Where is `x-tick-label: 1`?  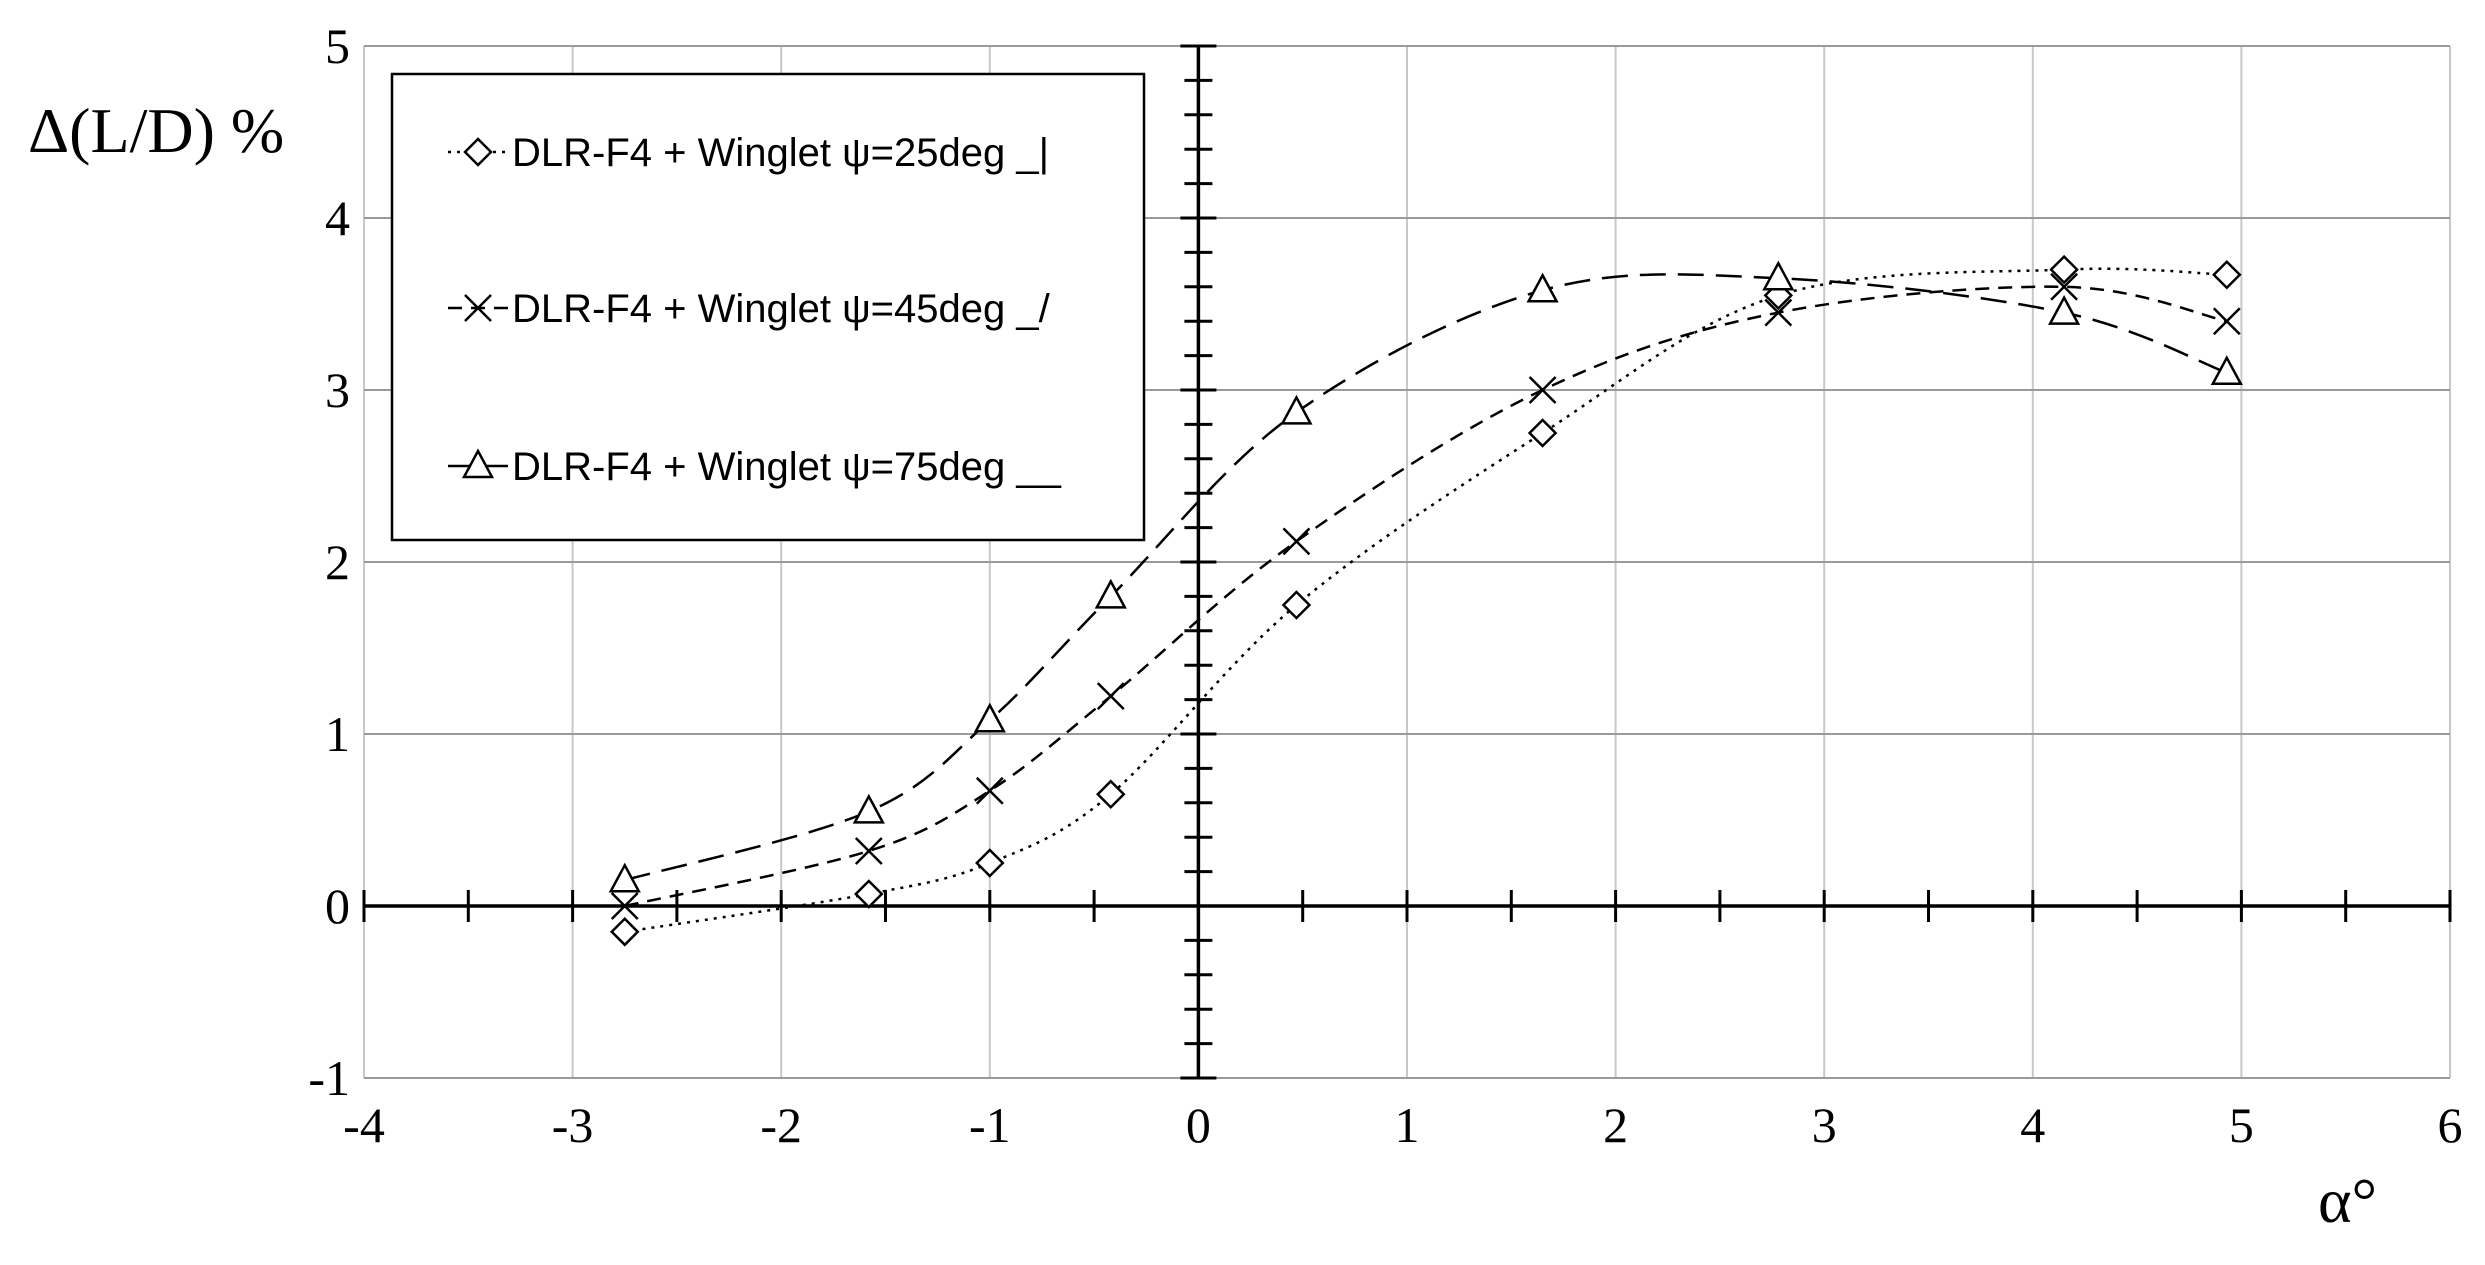 x-tick-label: 1 is located at coordinates (1407, 1125).